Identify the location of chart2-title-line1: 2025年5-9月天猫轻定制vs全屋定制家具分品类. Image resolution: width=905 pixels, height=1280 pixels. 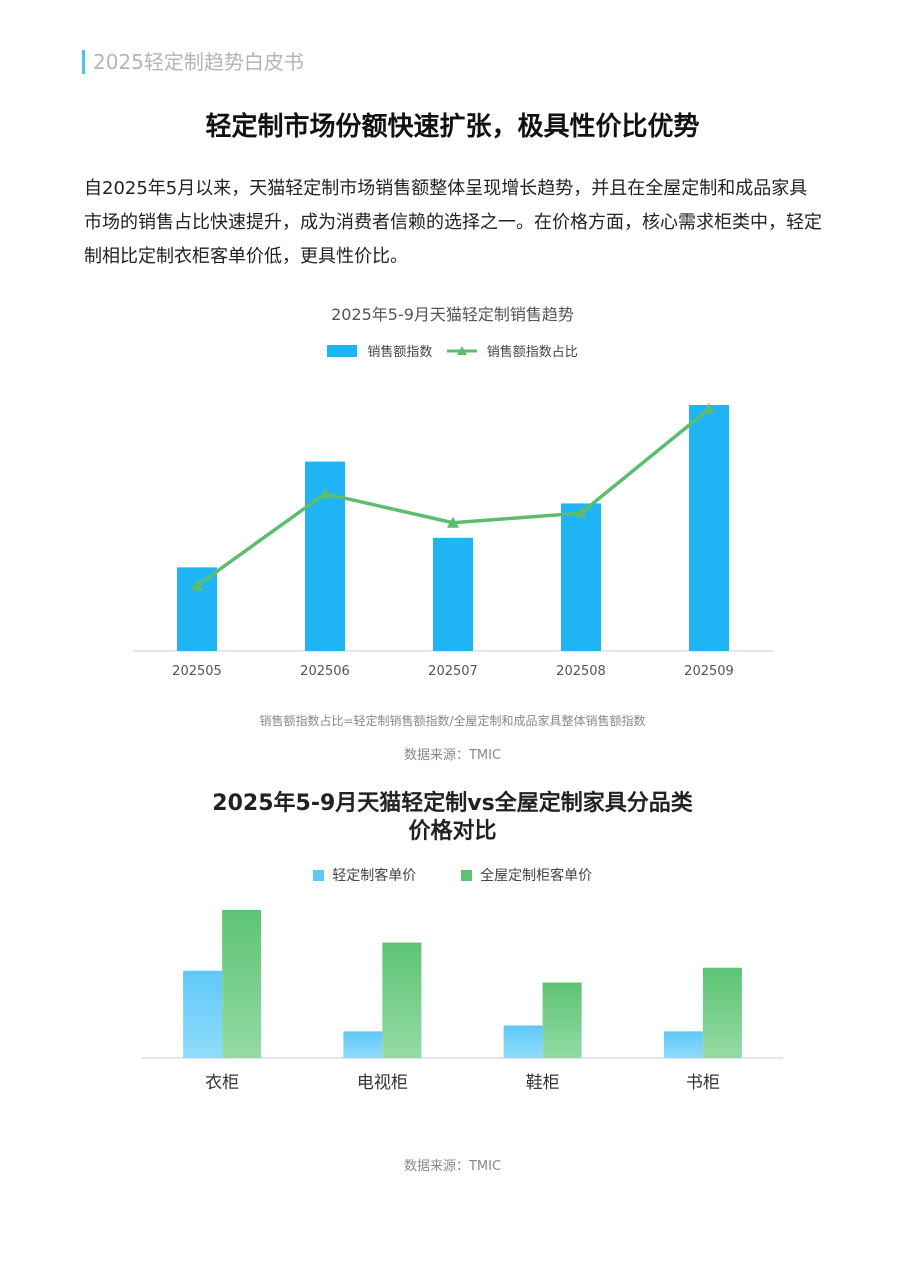
(452, 803).